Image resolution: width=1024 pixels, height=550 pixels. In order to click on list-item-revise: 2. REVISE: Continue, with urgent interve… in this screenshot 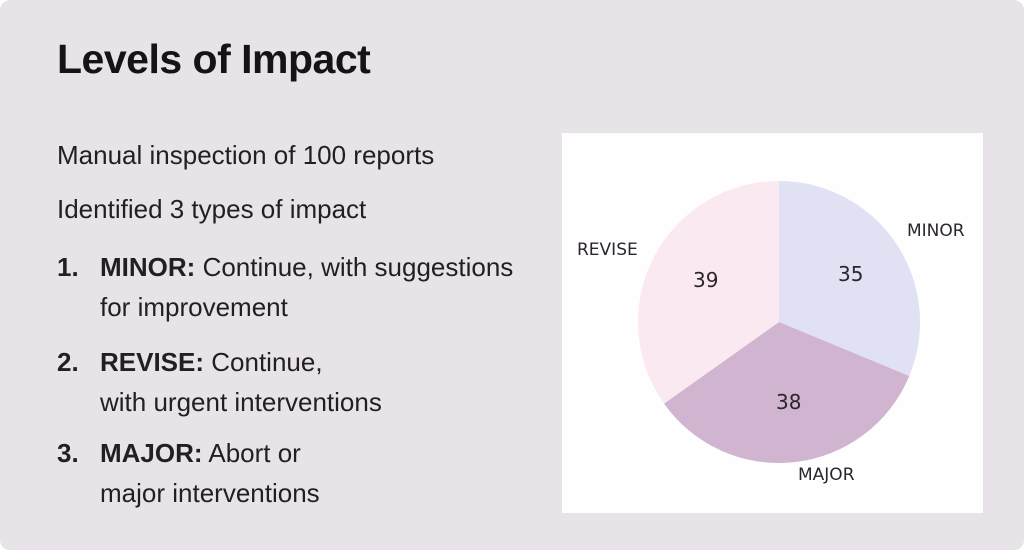, I will do `click(219, 382)`.